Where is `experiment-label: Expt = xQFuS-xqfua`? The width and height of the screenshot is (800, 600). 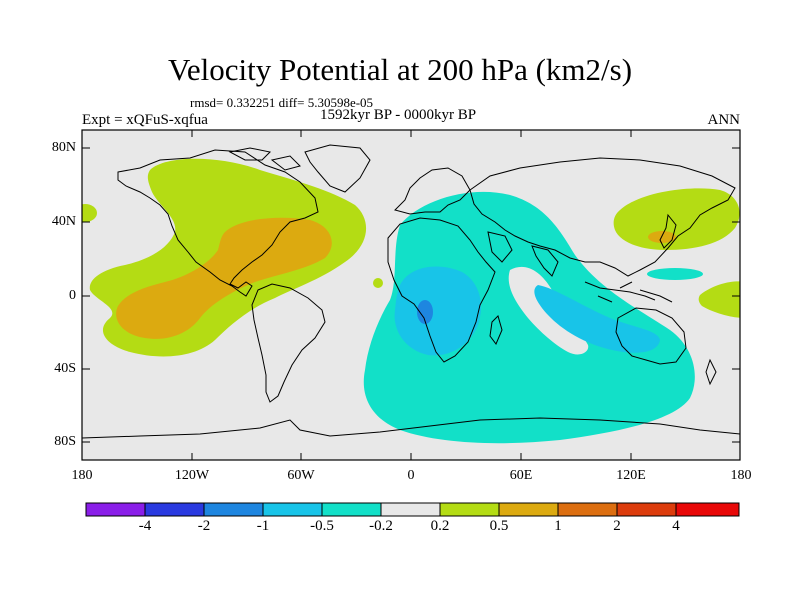
experiment-label: Expt = xQFuS-xqfua is located at coordinates (145, 120).